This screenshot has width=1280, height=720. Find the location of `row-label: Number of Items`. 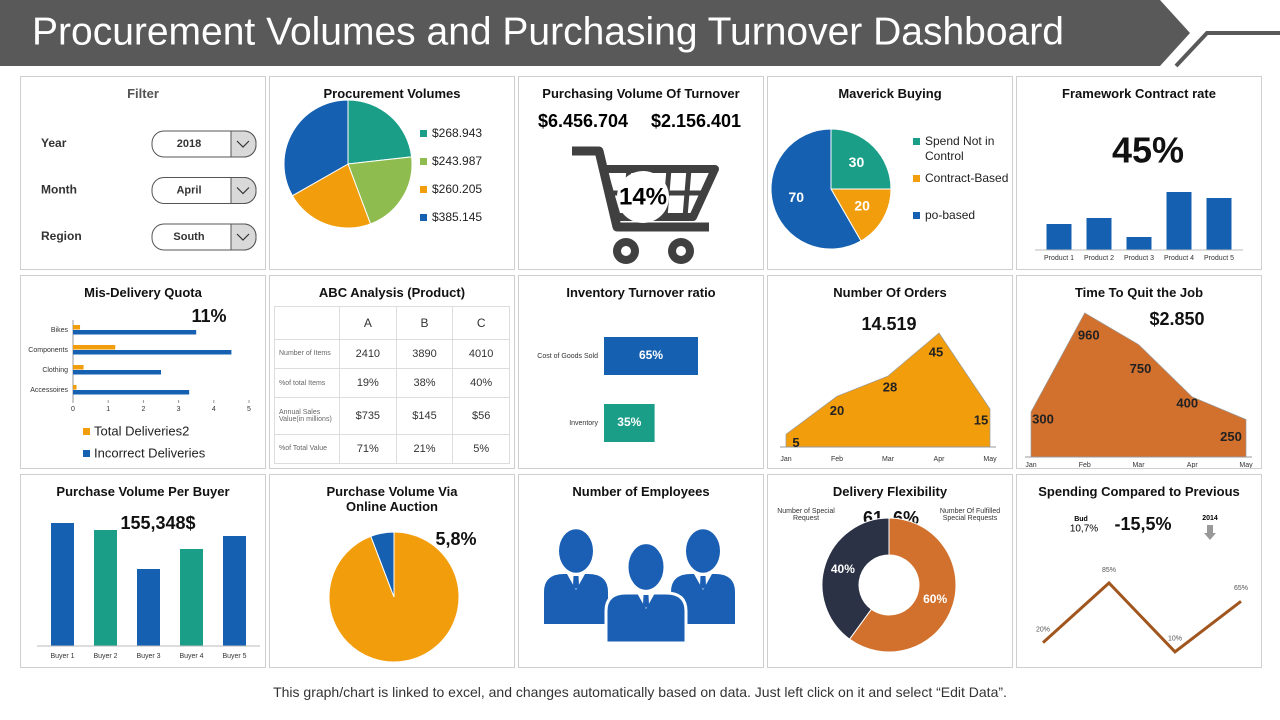

row-label: Number of Items is located at coordinates (307, 354).